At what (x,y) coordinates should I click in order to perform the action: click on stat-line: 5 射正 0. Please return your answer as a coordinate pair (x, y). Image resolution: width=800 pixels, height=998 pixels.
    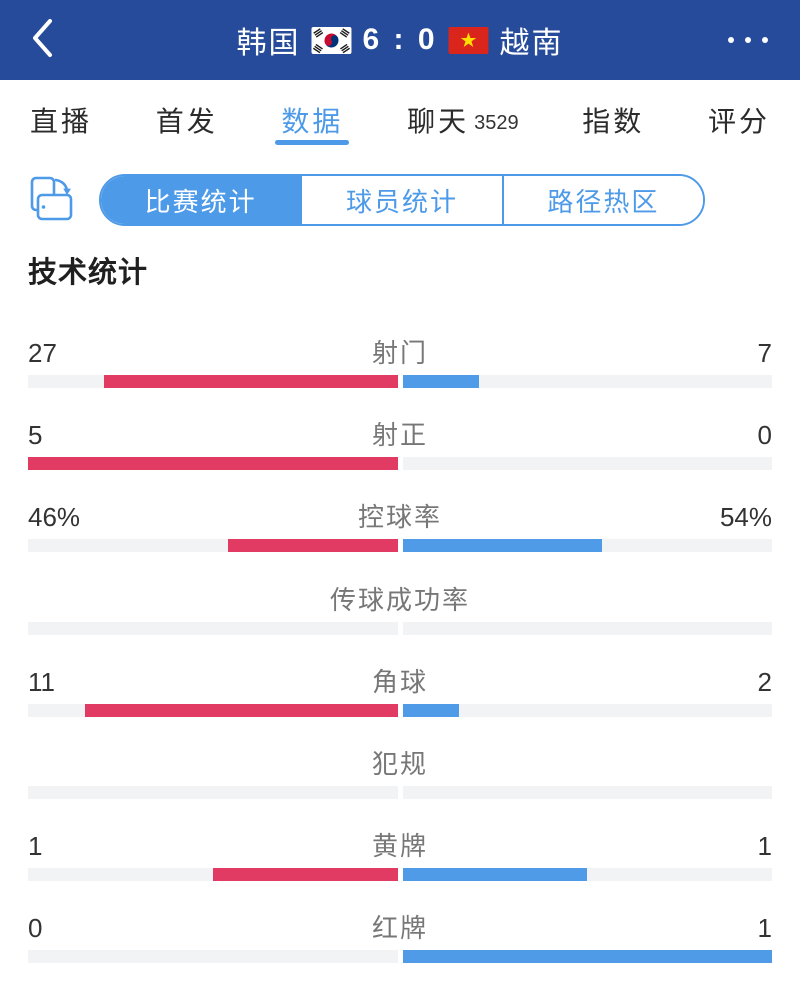
    Looking at the image, I should click on (400, 435).